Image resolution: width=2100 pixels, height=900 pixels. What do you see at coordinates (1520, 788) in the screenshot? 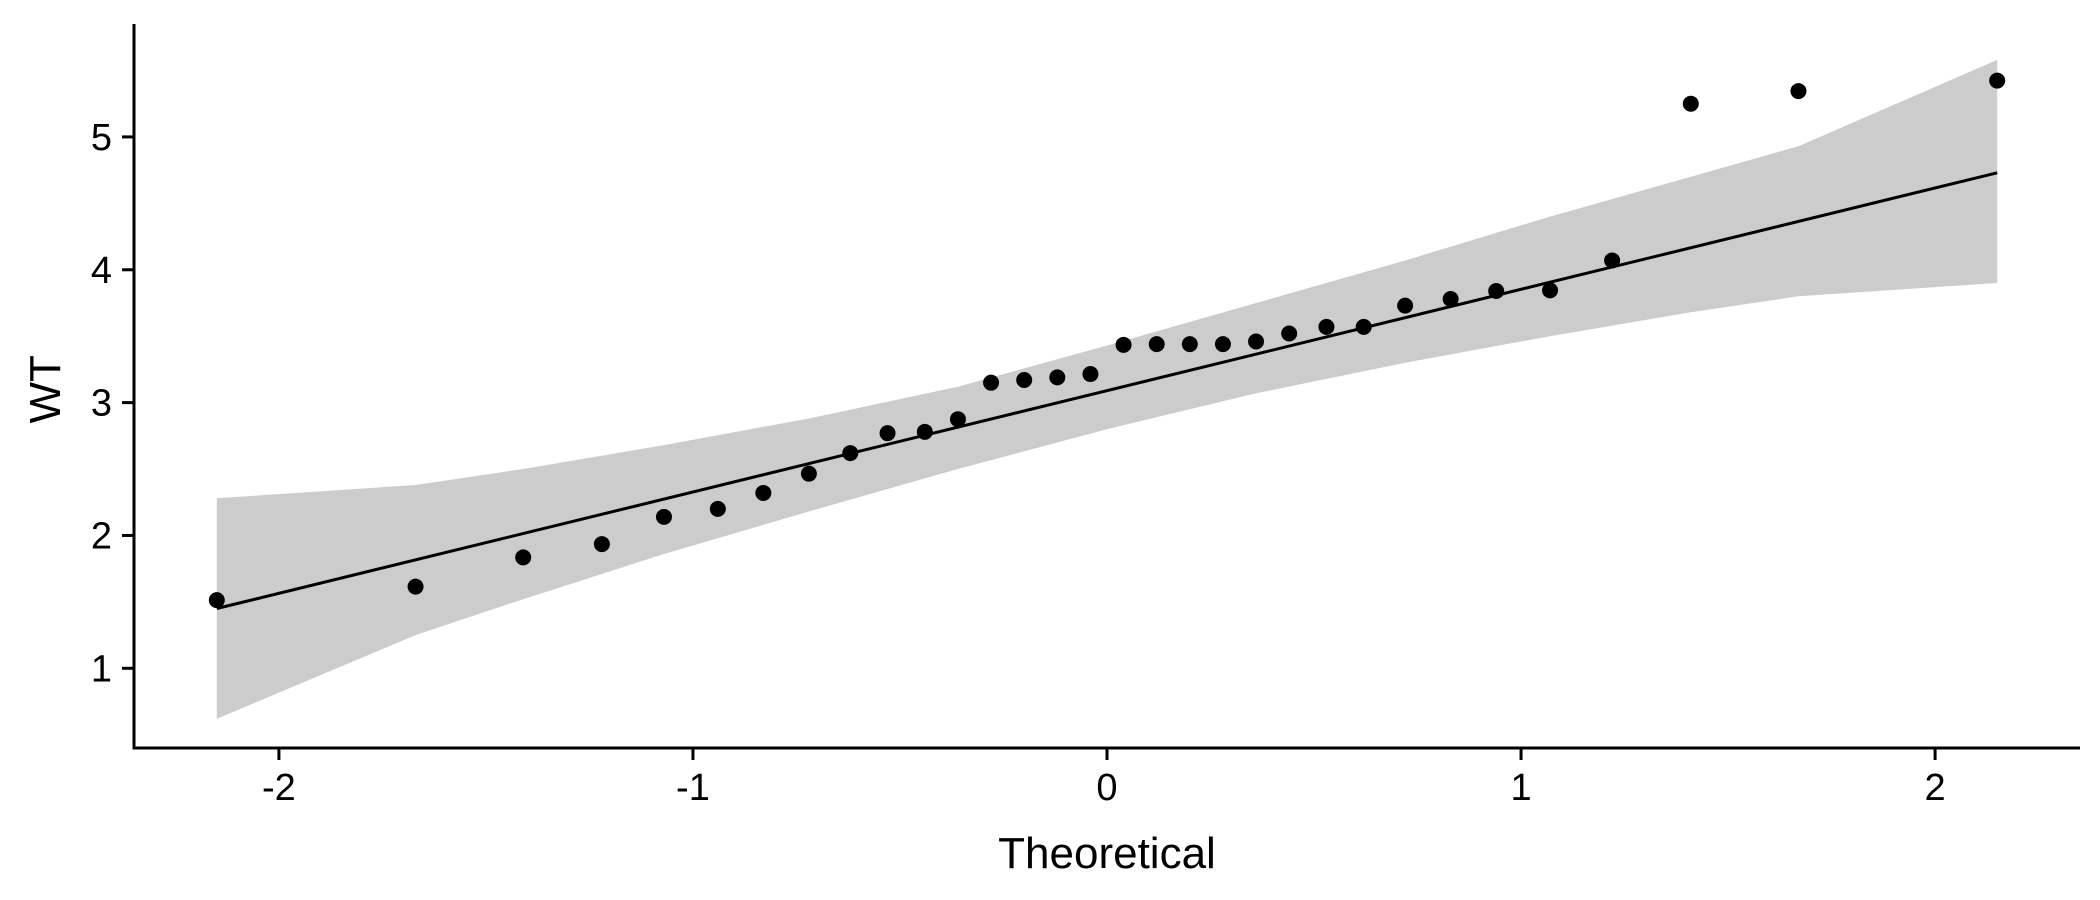
I see `x-tick-label: 1` at bounding box center [1520, 788].